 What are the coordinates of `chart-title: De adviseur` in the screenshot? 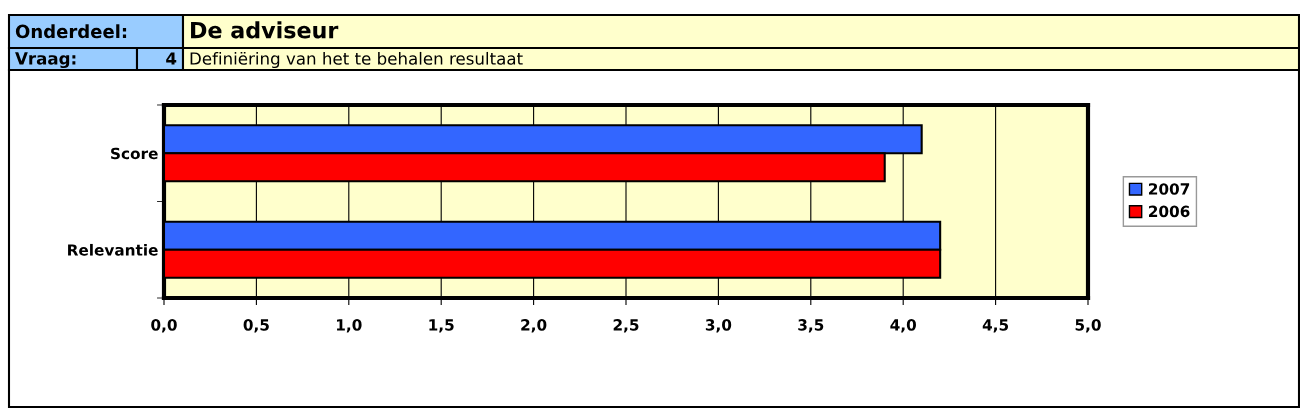 It's located at (265, 30).